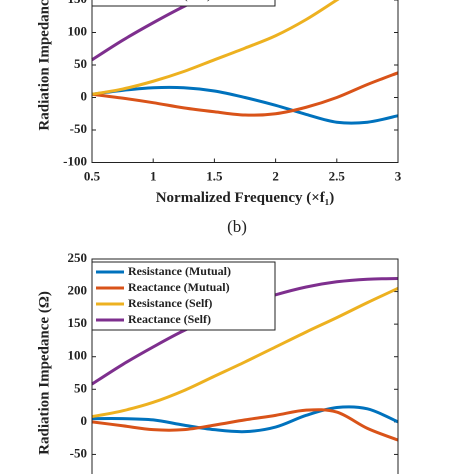 This screenshot has height=474, width=474. Describe the element at coordinates (398, 175) in the screenshot. I see `x-tick-label: 3` at that location.